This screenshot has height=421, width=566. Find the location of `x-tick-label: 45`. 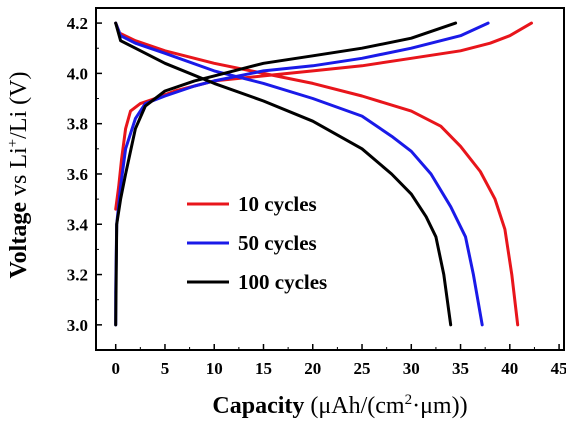

x-tick-label: 45 is located at coordinates (558, 368).